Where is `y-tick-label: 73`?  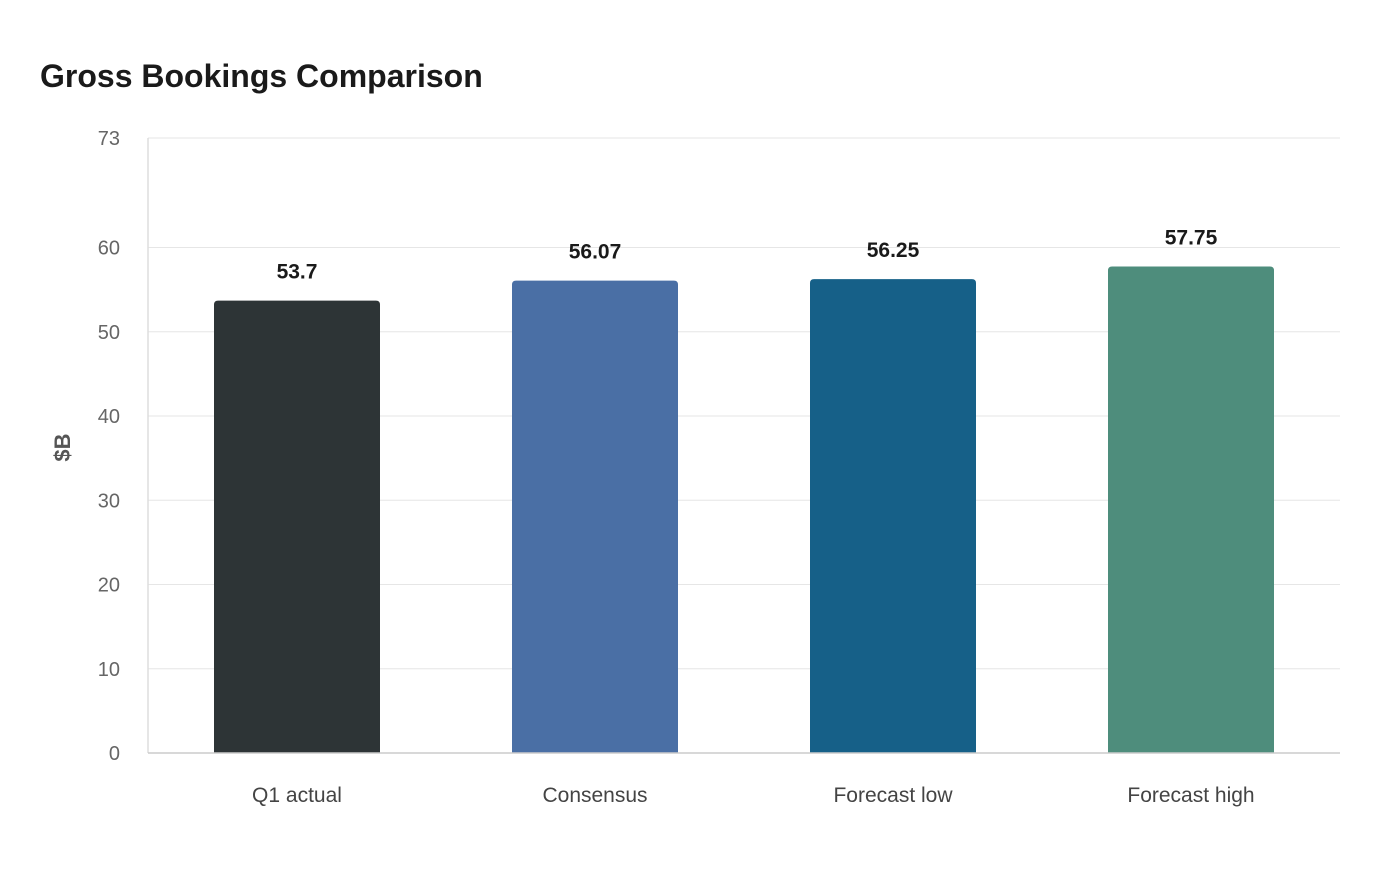
y-tick-label: 73 is located at coordinates (109, 139).